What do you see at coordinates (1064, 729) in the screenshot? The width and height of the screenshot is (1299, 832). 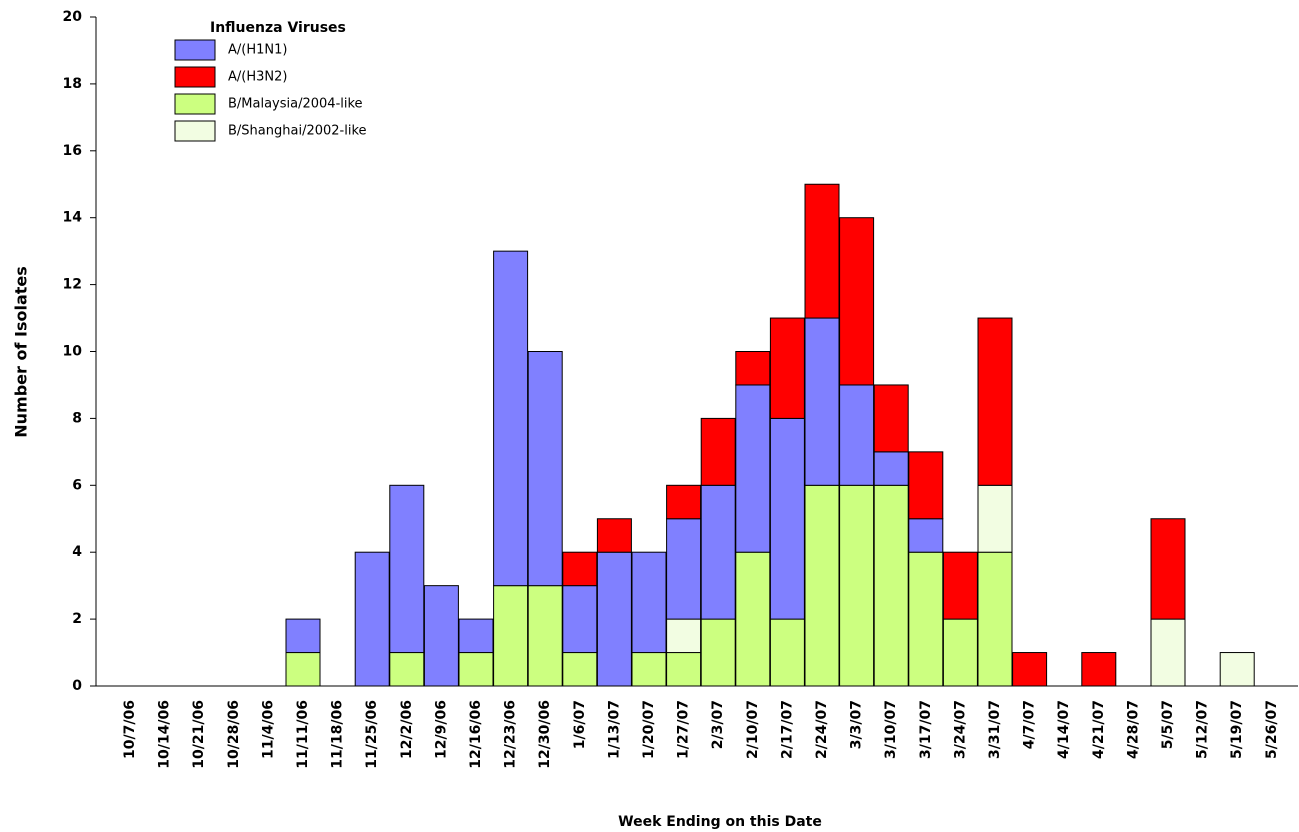 I see `x-tick-label: 4/14/07` at bounding box center [1064, 729].